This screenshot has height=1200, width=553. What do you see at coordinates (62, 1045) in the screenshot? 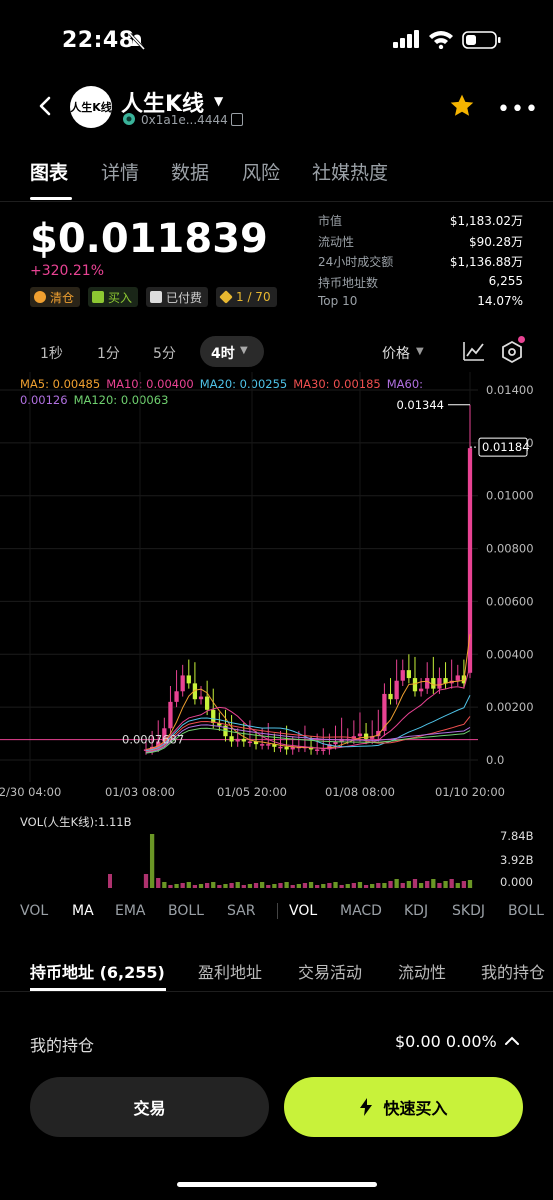
I see `my-holdings-label: 我的持仓` at bounding box center [62, 1045].